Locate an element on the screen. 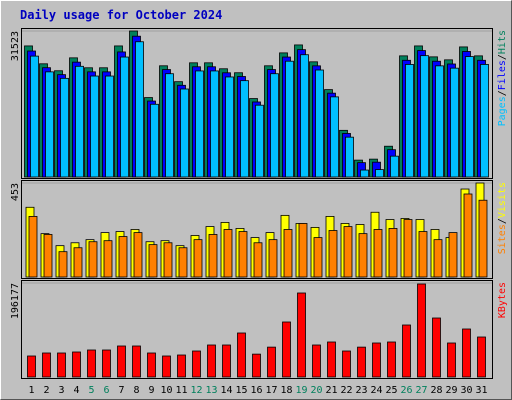  x-tick-label: 26 is located at coordinates (406, 390).